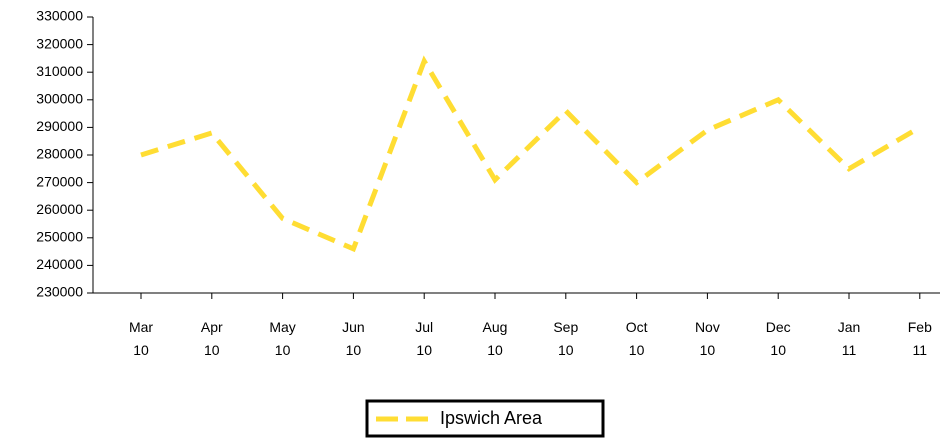 The width and height of the screenshot is (949, 446). I want to click on x-tick-label: Jul 10, so click(424, 338).